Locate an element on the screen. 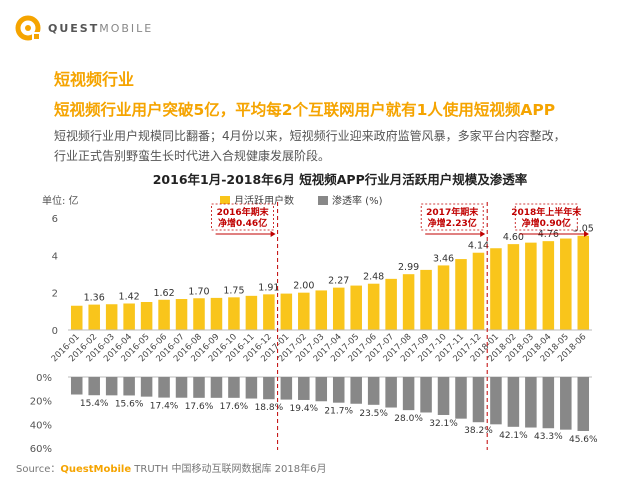 The image size is (640, 486). legend-label-penetration: 渗透率 (%) is located at coordinates (357, 200).